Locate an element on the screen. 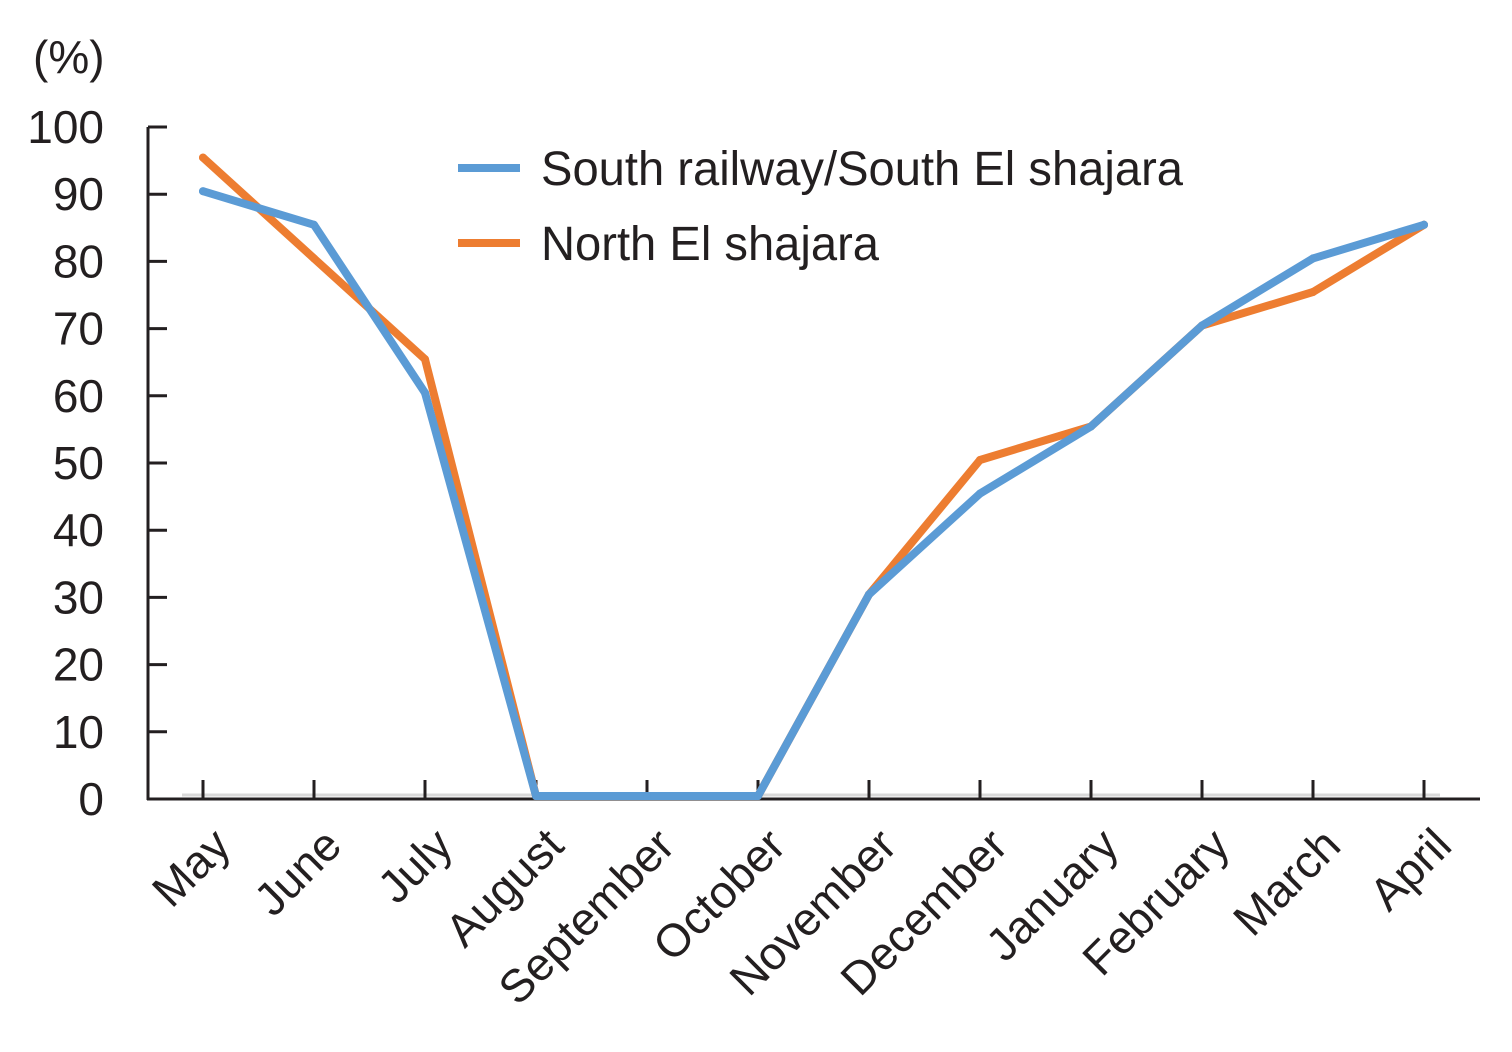  y-tick-label: 80 is located at coordinates (78, 261).